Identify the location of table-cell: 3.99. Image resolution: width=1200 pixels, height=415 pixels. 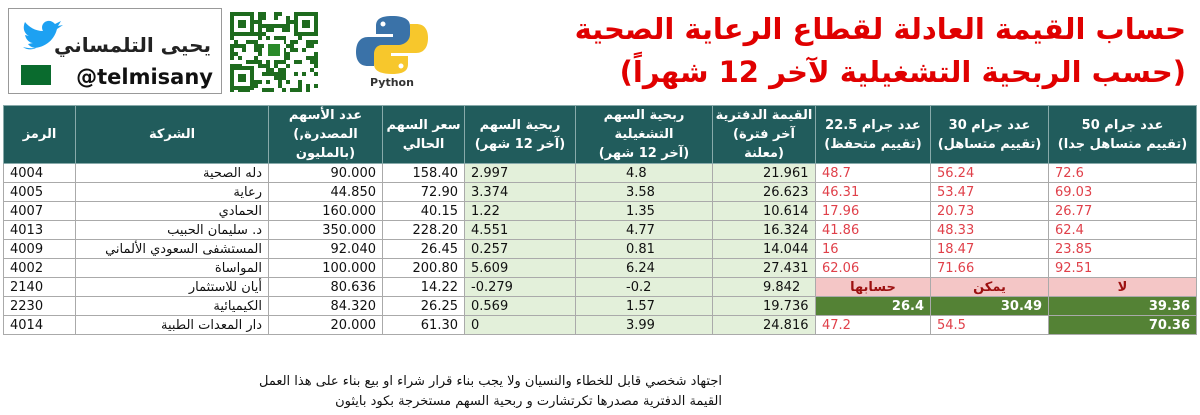
(644, 325).